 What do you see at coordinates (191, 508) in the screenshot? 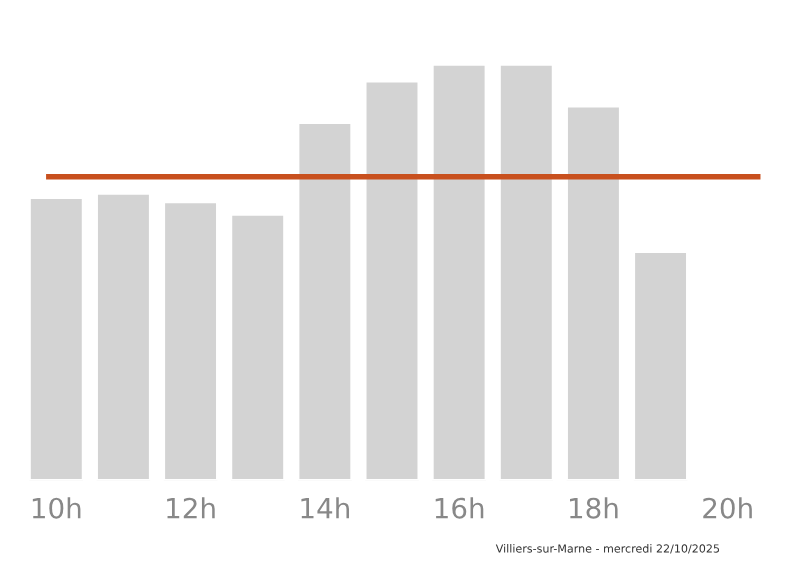
I see `x-tick-label: 12h` at bounding box center [191, 508].